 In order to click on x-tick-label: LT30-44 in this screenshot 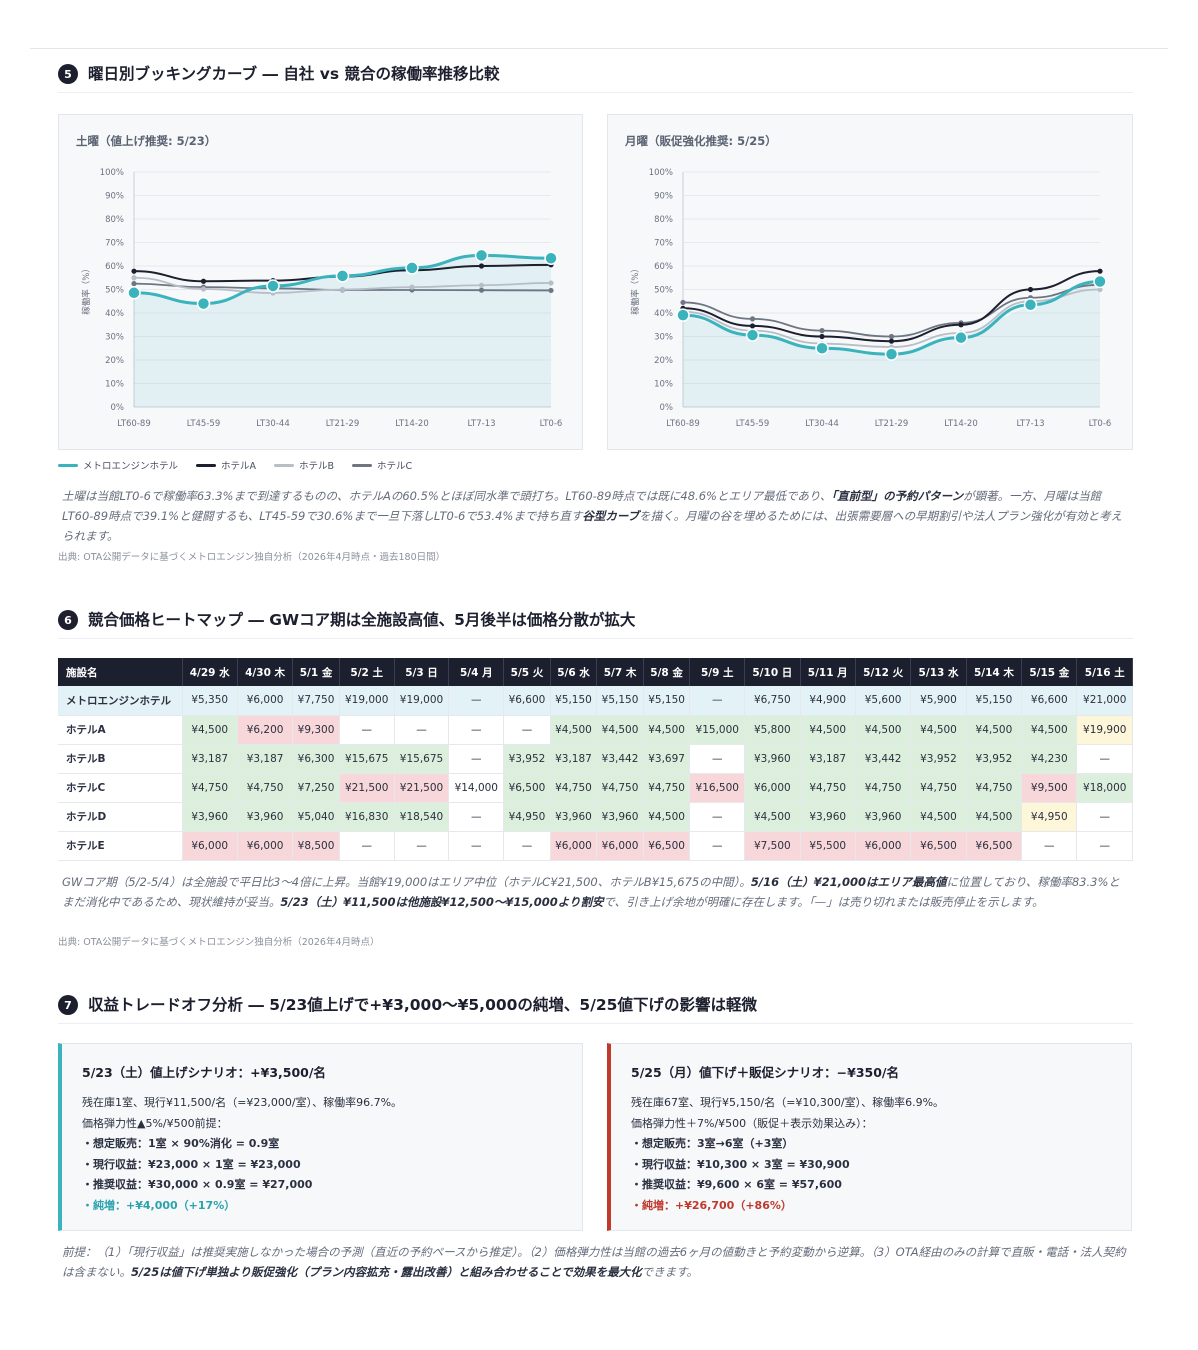, I will do `click(821, 424)`.